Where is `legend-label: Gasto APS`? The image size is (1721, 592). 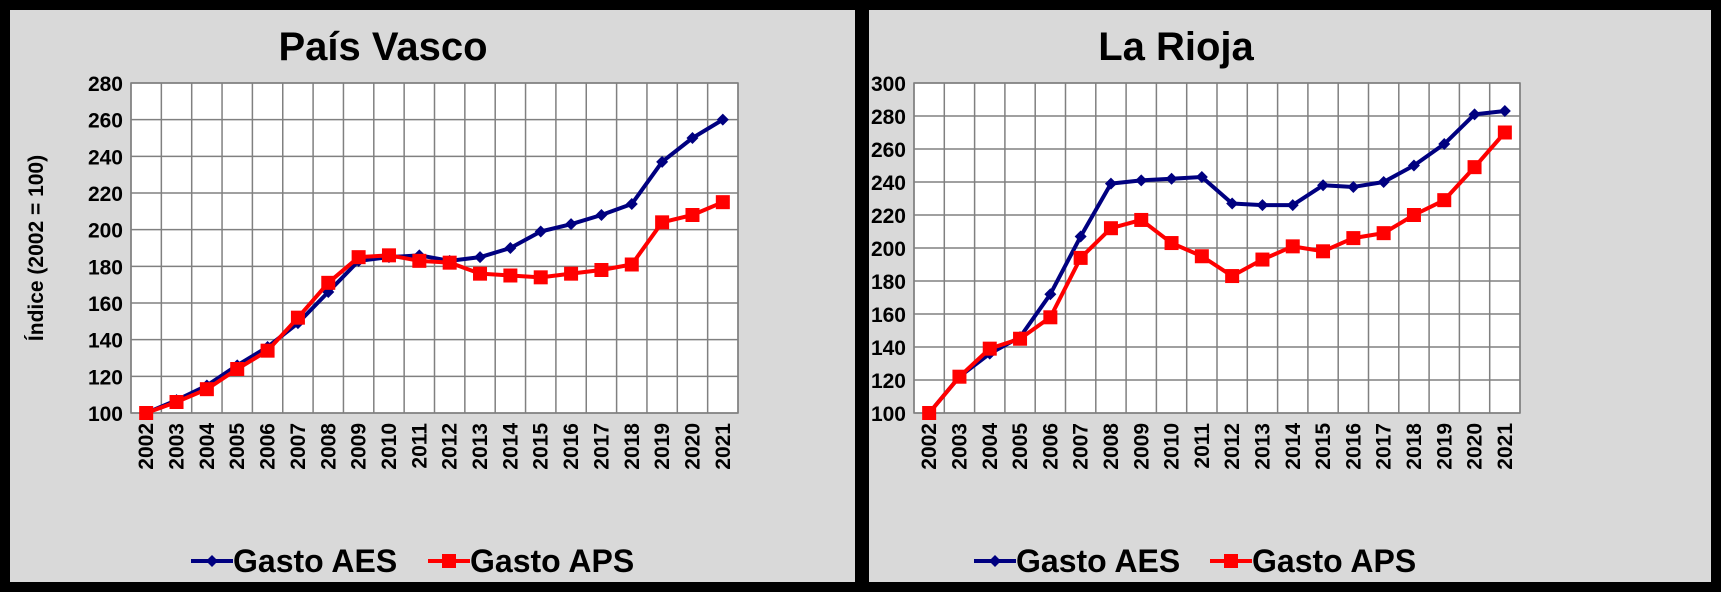 legend-label: Gasto APS is located at coordinates (552, 561).